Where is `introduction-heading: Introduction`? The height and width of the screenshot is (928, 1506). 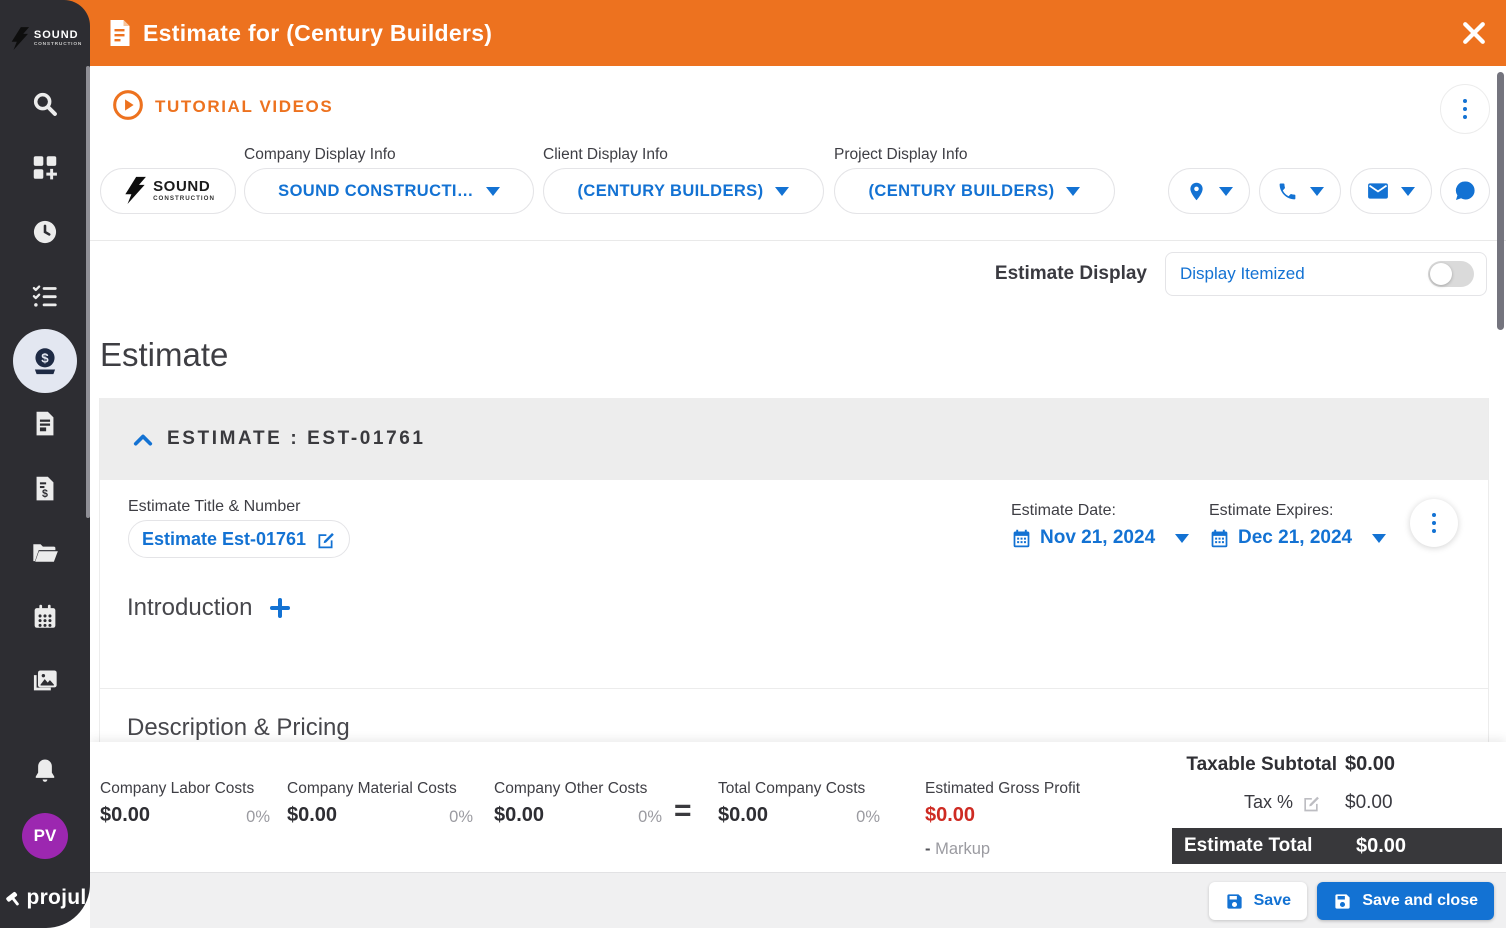 introduction-heading: Introduction is located at coordinates (190, 607).